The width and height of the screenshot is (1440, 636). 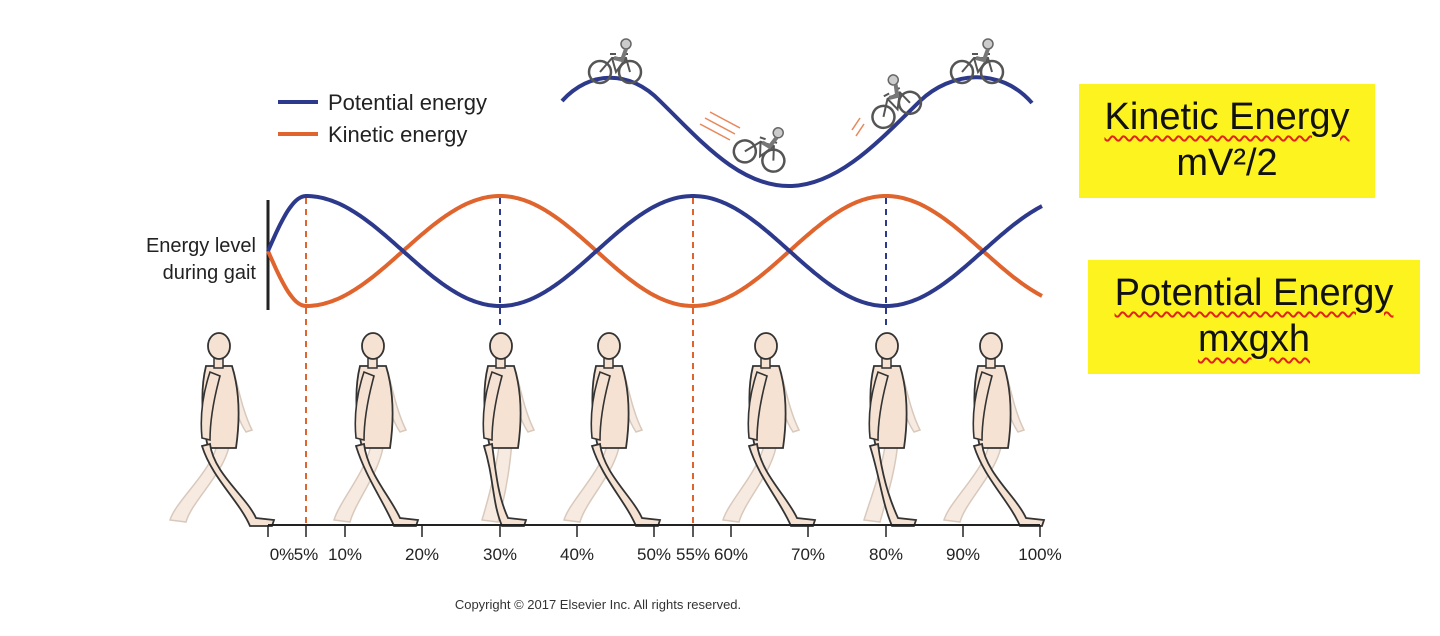 What do you see at coordinates (886, 554) in the screenshot?
I see `x-tick-label: 80%` at bounding box center [886, 554].